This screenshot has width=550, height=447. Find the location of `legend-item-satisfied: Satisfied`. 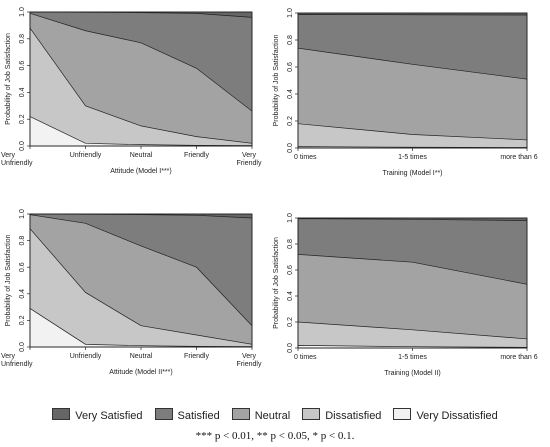

legend-item-satisfied: Satisfied is located at coordinates (187, 415).